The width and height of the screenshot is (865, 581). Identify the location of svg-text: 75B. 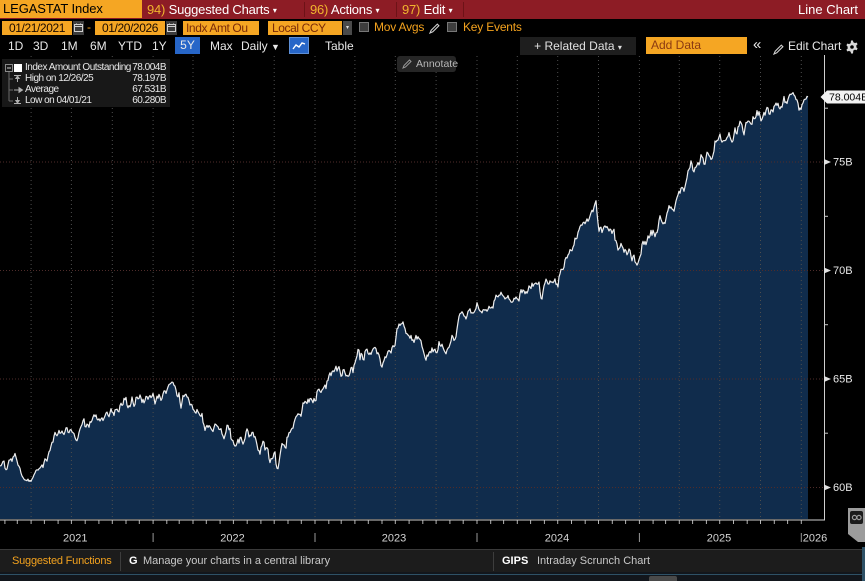
(843, 163).